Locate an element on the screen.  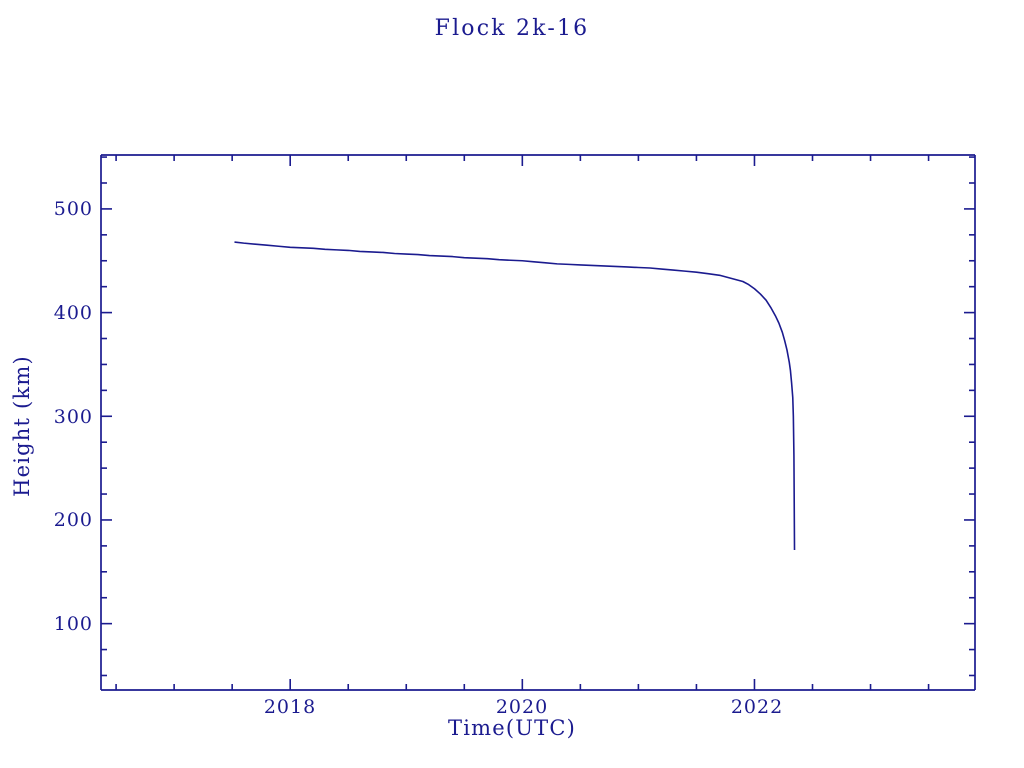
y-tick-label-500: 500 is located at coordinates (73, 209).